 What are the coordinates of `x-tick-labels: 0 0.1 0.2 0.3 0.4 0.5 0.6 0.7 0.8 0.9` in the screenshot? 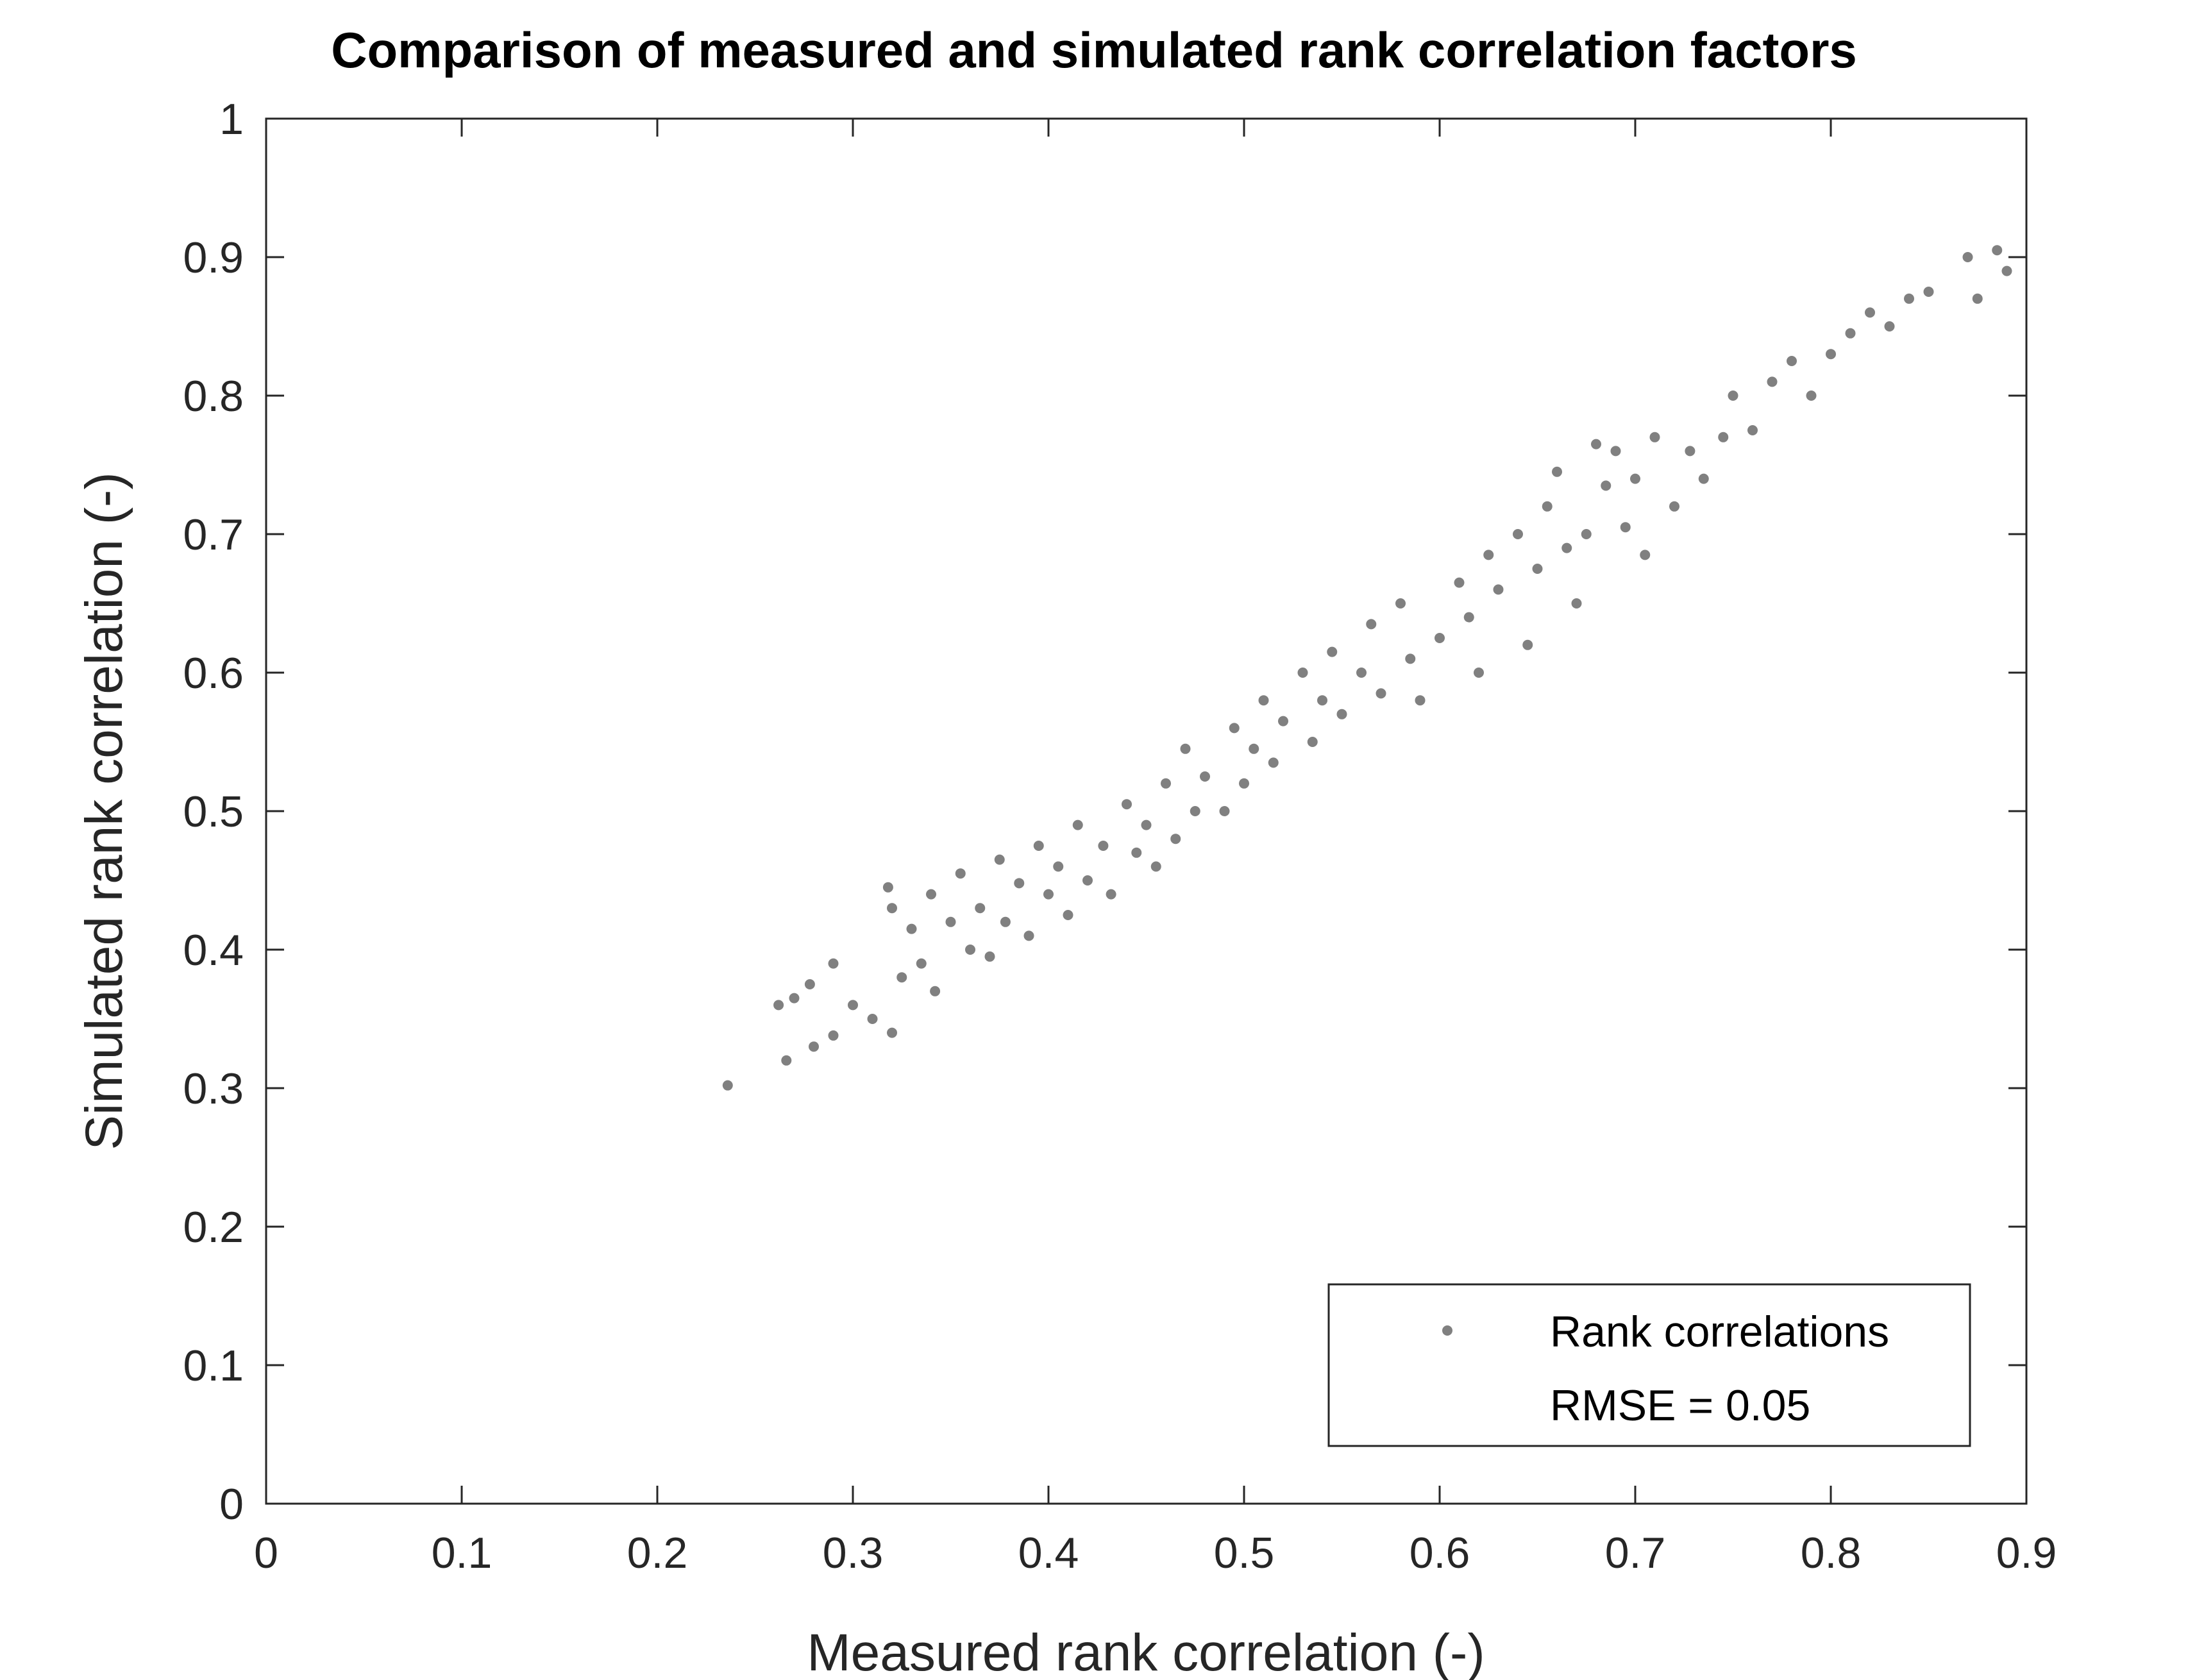 It's located at (1155, 1553).